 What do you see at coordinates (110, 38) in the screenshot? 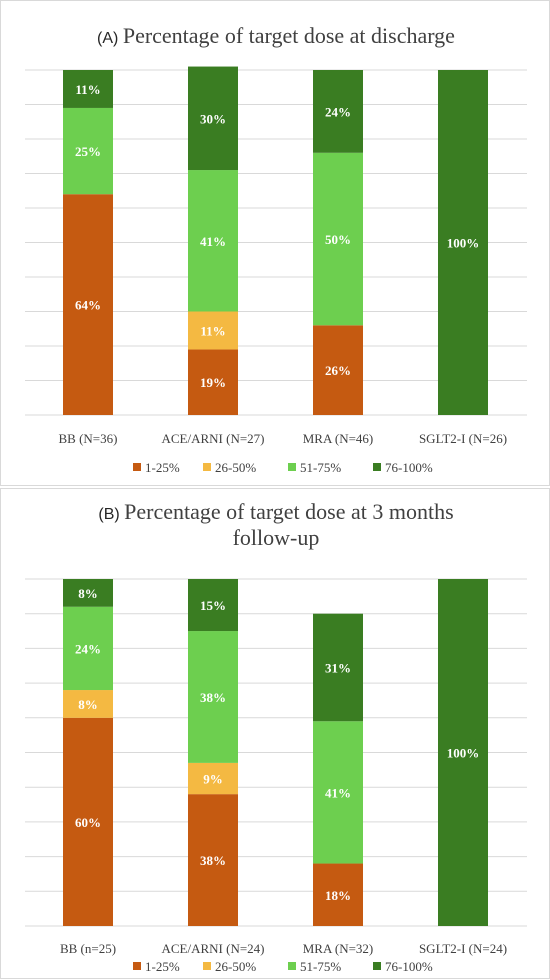
I see `panel-letter: (A)` at bounding box center [110, 38].